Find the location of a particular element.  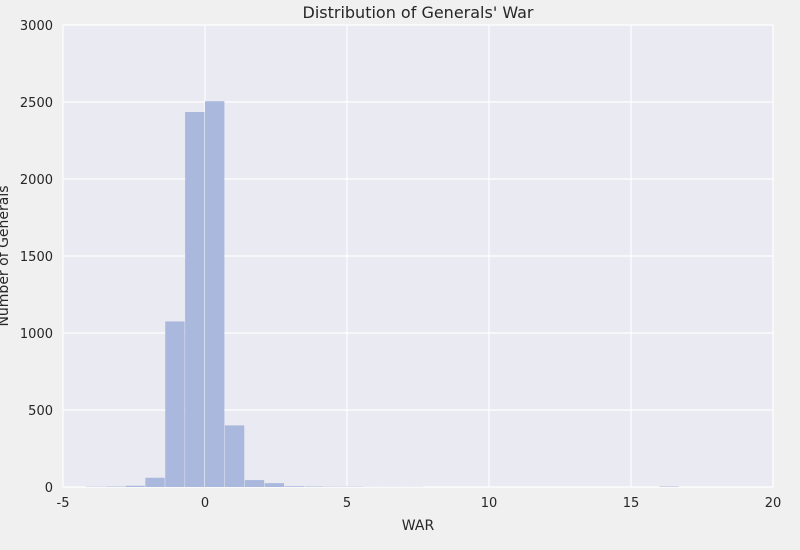

x-tick-label: 5 is located at coordinates (347, 503).